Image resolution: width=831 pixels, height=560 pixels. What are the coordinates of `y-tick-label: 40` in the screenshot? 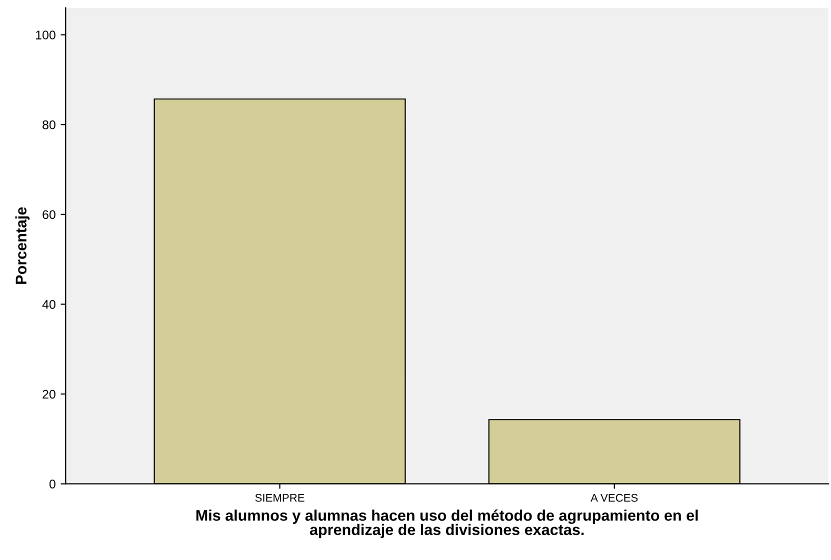 It's located at (49, 304).